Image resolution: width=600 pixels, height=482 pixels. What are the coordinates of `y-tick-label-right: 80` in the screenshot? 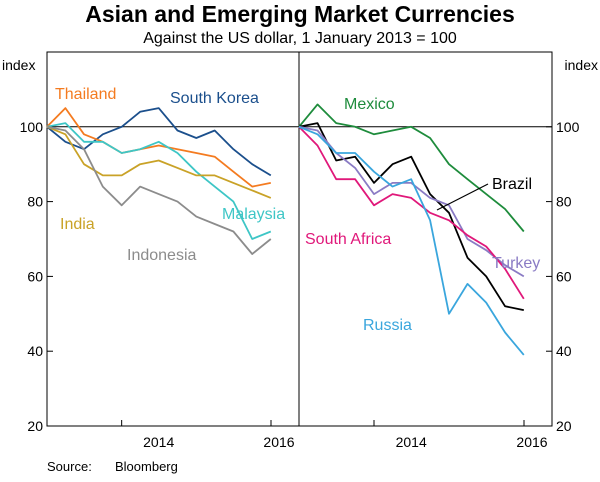 It's located at (564, 202).